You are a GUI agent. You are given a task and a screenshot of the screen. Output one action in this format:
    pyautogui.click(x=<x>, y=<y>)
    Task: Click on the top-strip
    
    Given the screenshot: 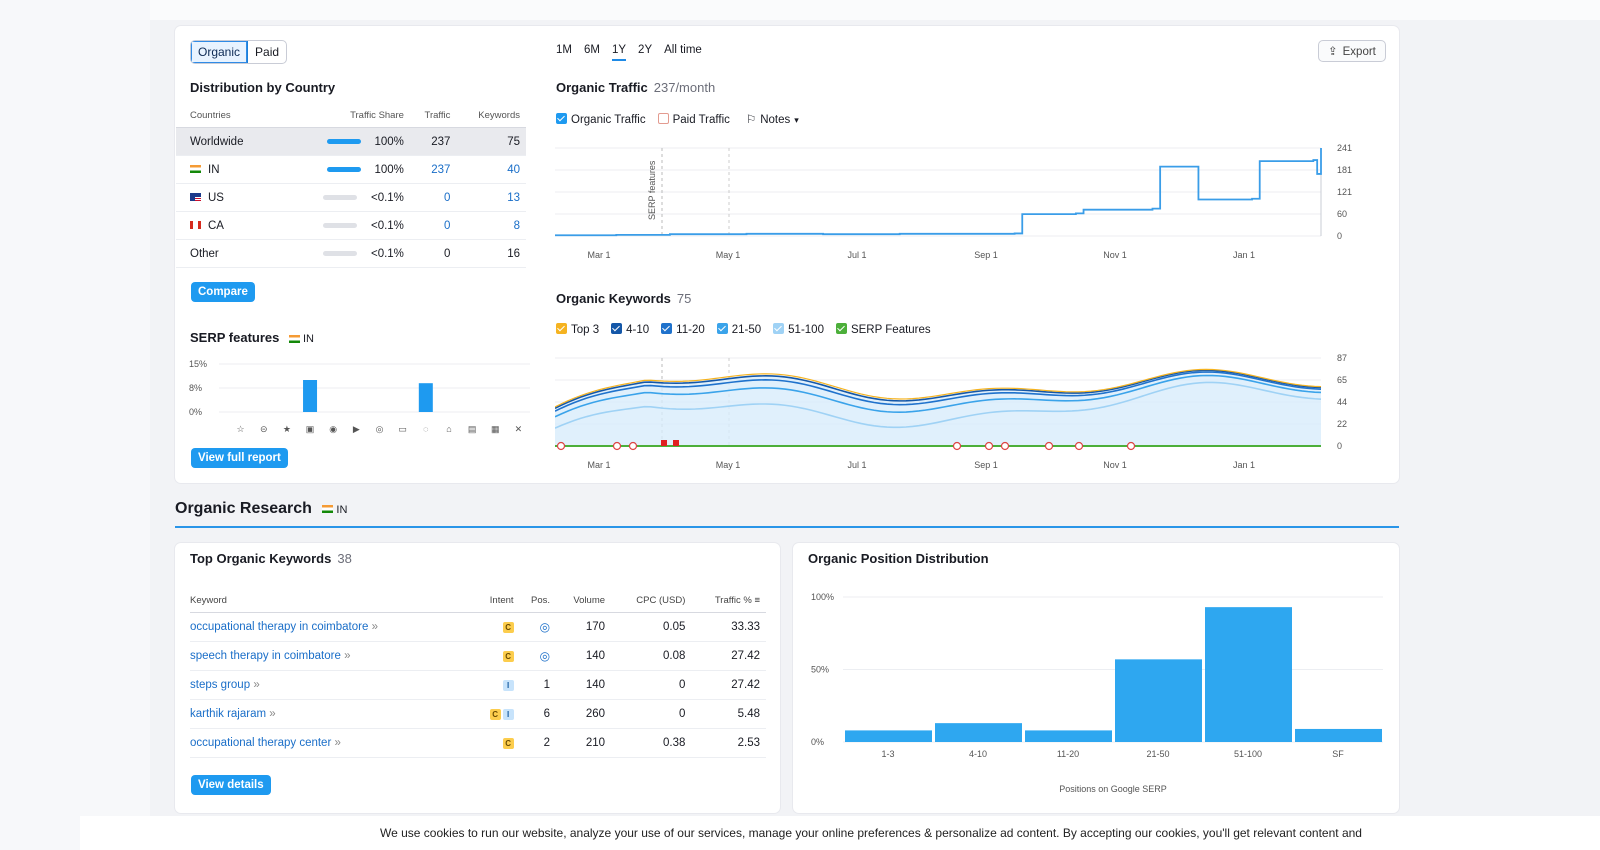 What is the action you would take?
    pyautogui.click(x=800, y=10)
    